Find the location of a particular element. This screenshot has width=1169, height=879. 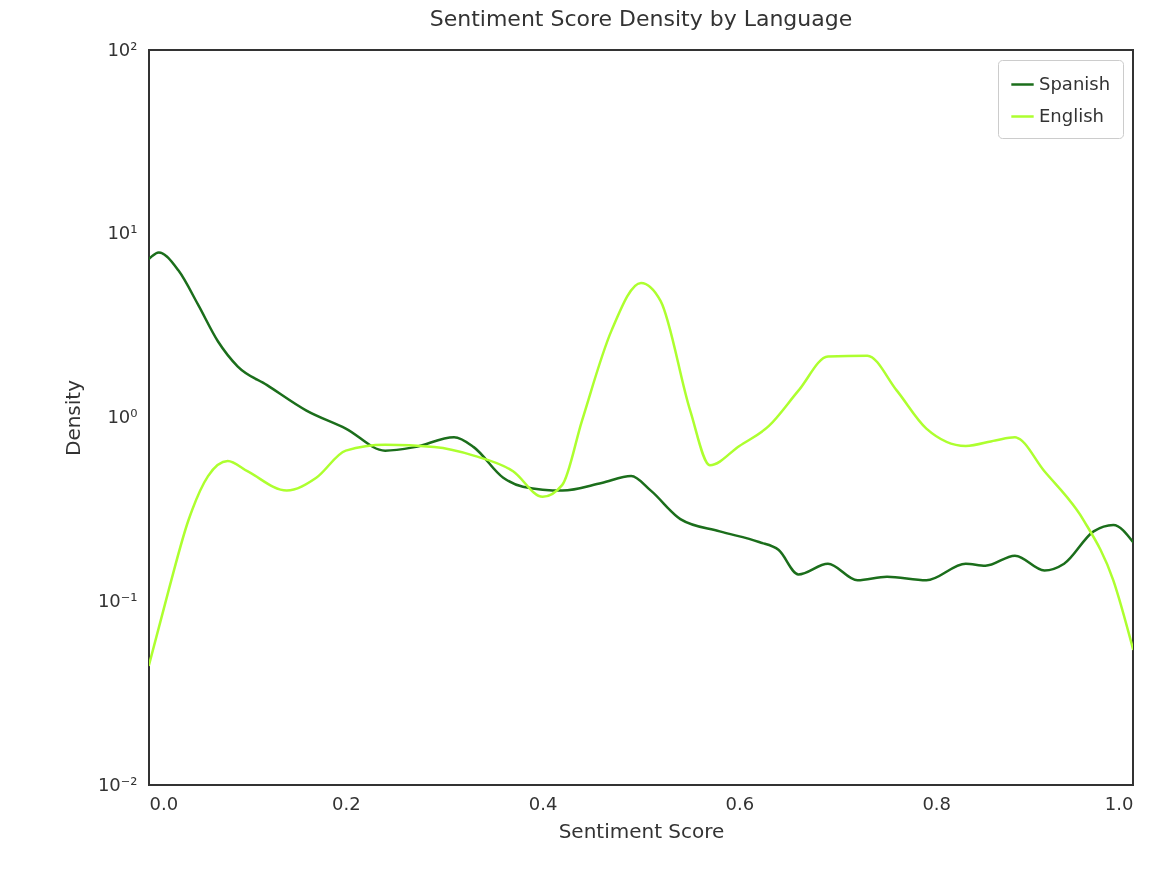

x-tick-label: 0.4 is located at coordinates (543, 803).